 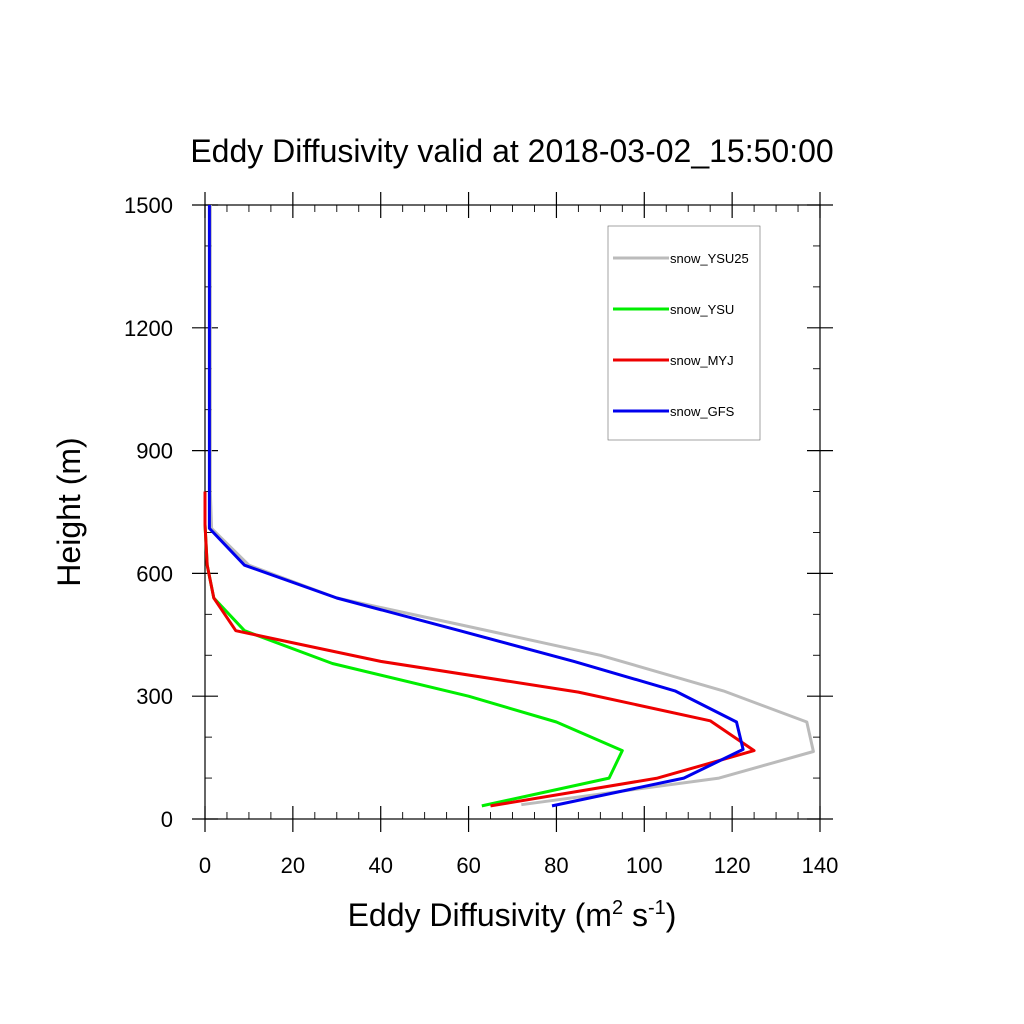 I want to click on y-tick-label: 1200, so click(x=148, y=328).